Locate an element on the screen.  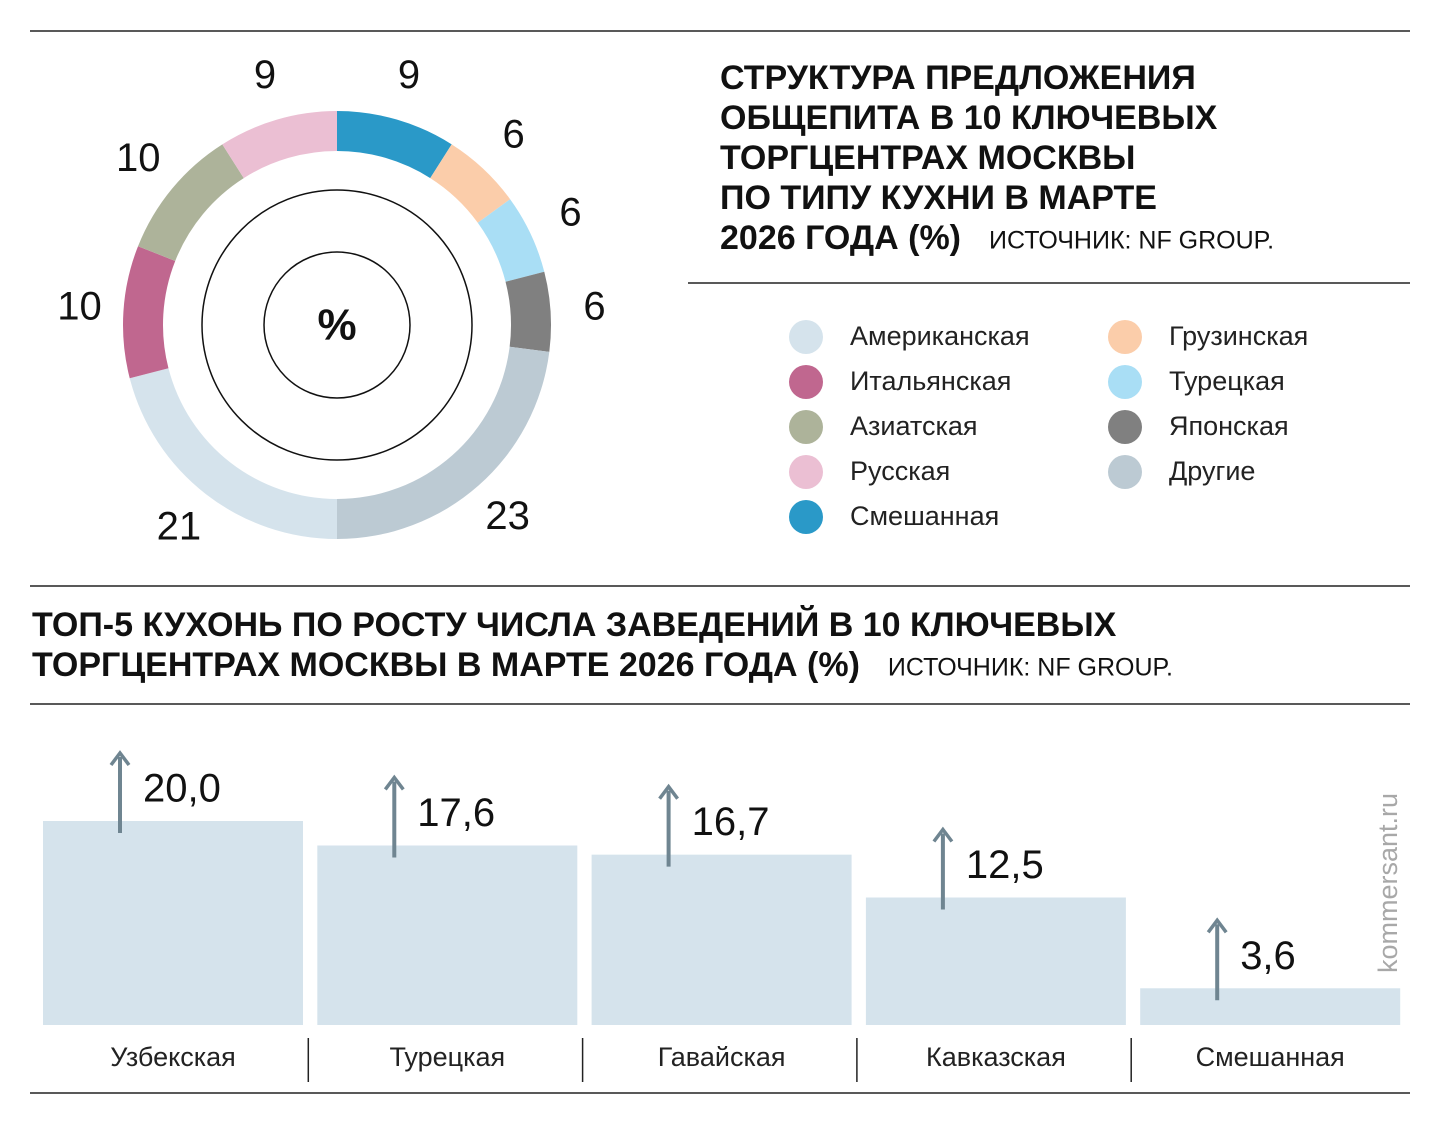
data-label: 21 is located at coordinates (179, 526).